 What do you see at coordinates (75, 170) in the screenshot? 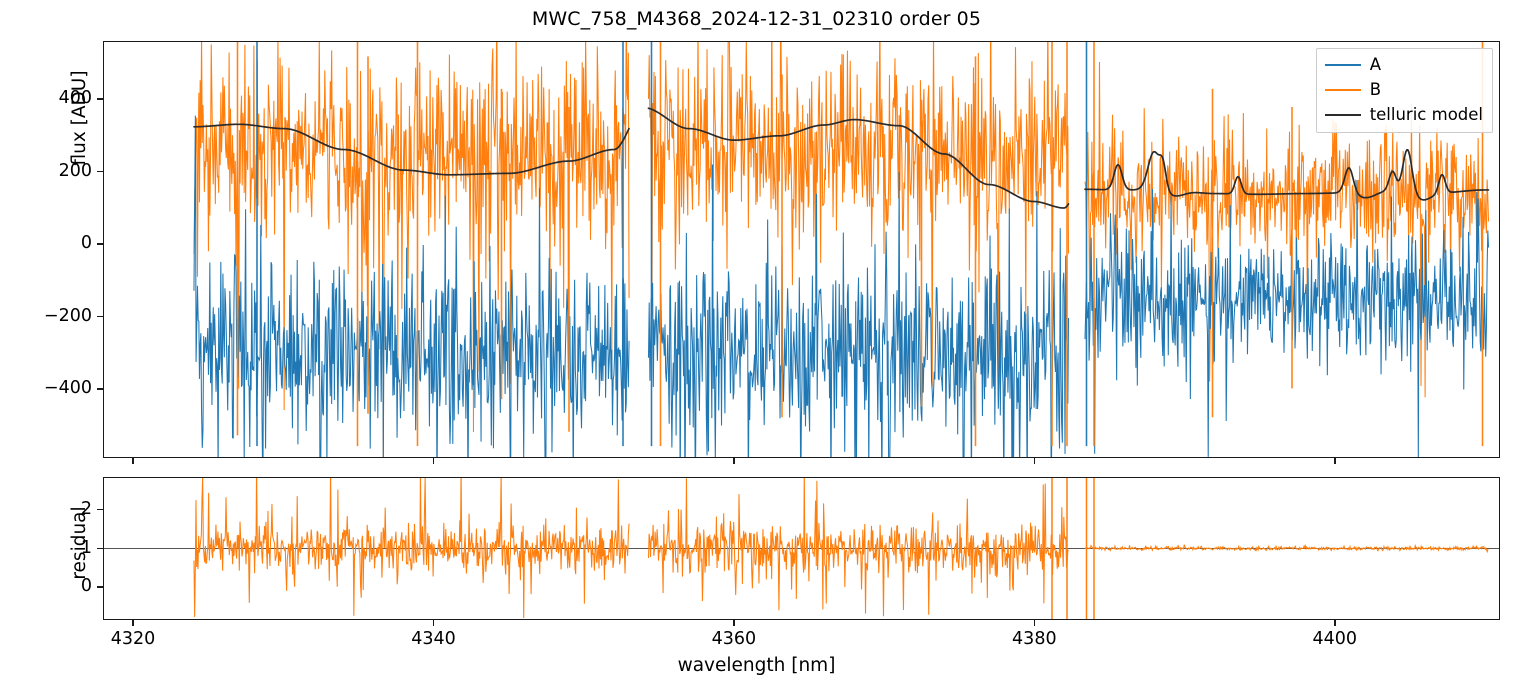
I see `flux-ytick-label: 200` at bounding box center [75, 170].